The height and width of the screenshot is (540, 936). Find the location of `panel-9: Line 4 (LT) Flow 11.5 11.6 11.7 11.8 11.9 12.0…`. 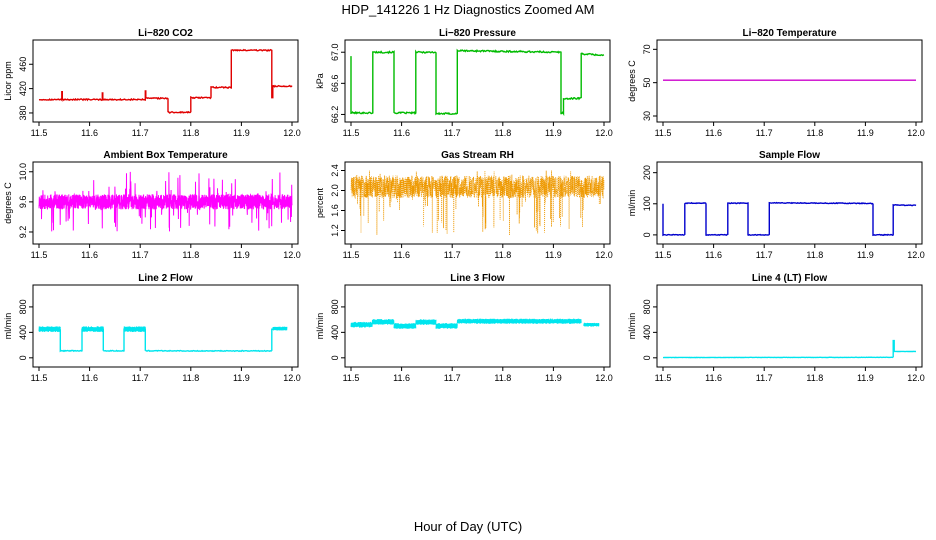

panel-9: Line 4 (LT) Flow 11.5 11.6 11.7 11.8 11.9 12.0… is located at coordinates (776, 328).